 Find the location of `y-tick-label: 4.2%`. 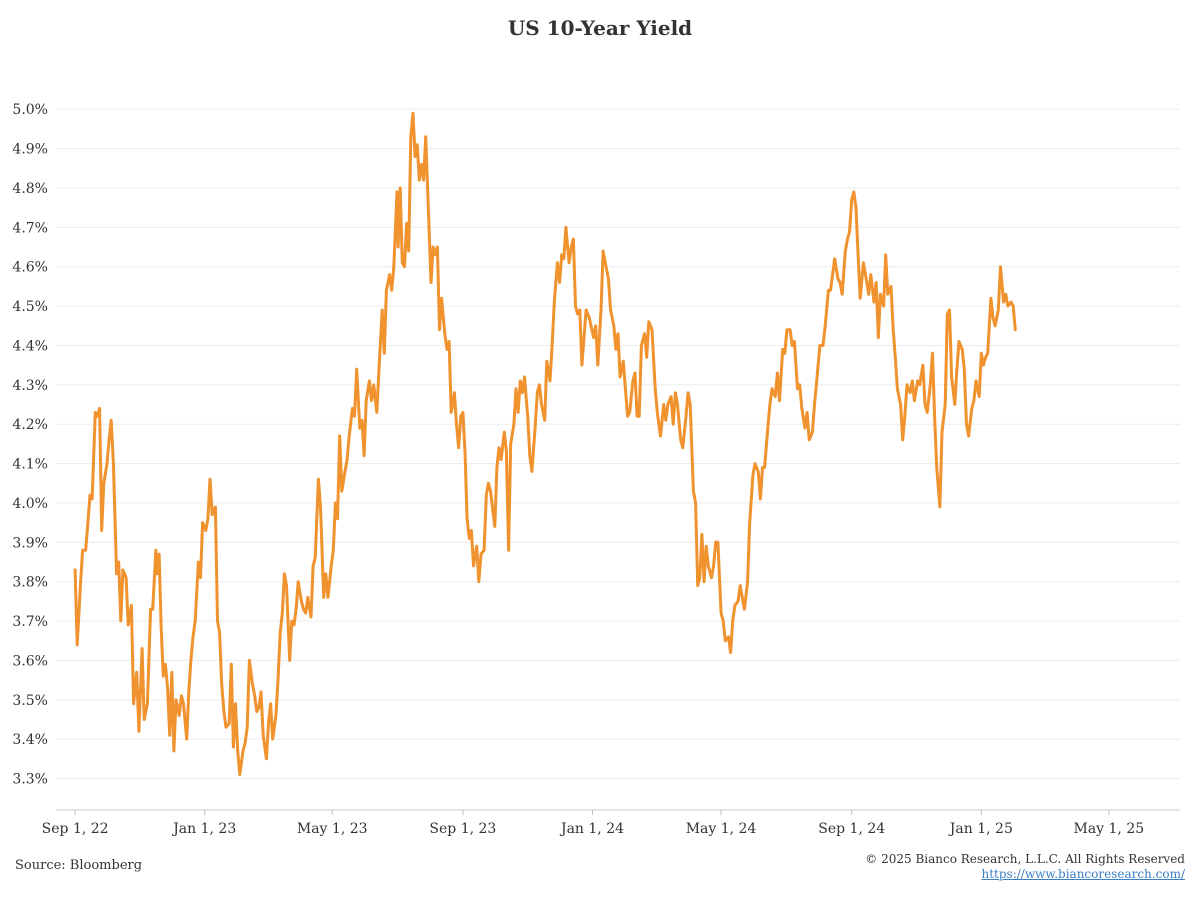

y-tick-label: 4.2% is located at coordinates (30, 425).